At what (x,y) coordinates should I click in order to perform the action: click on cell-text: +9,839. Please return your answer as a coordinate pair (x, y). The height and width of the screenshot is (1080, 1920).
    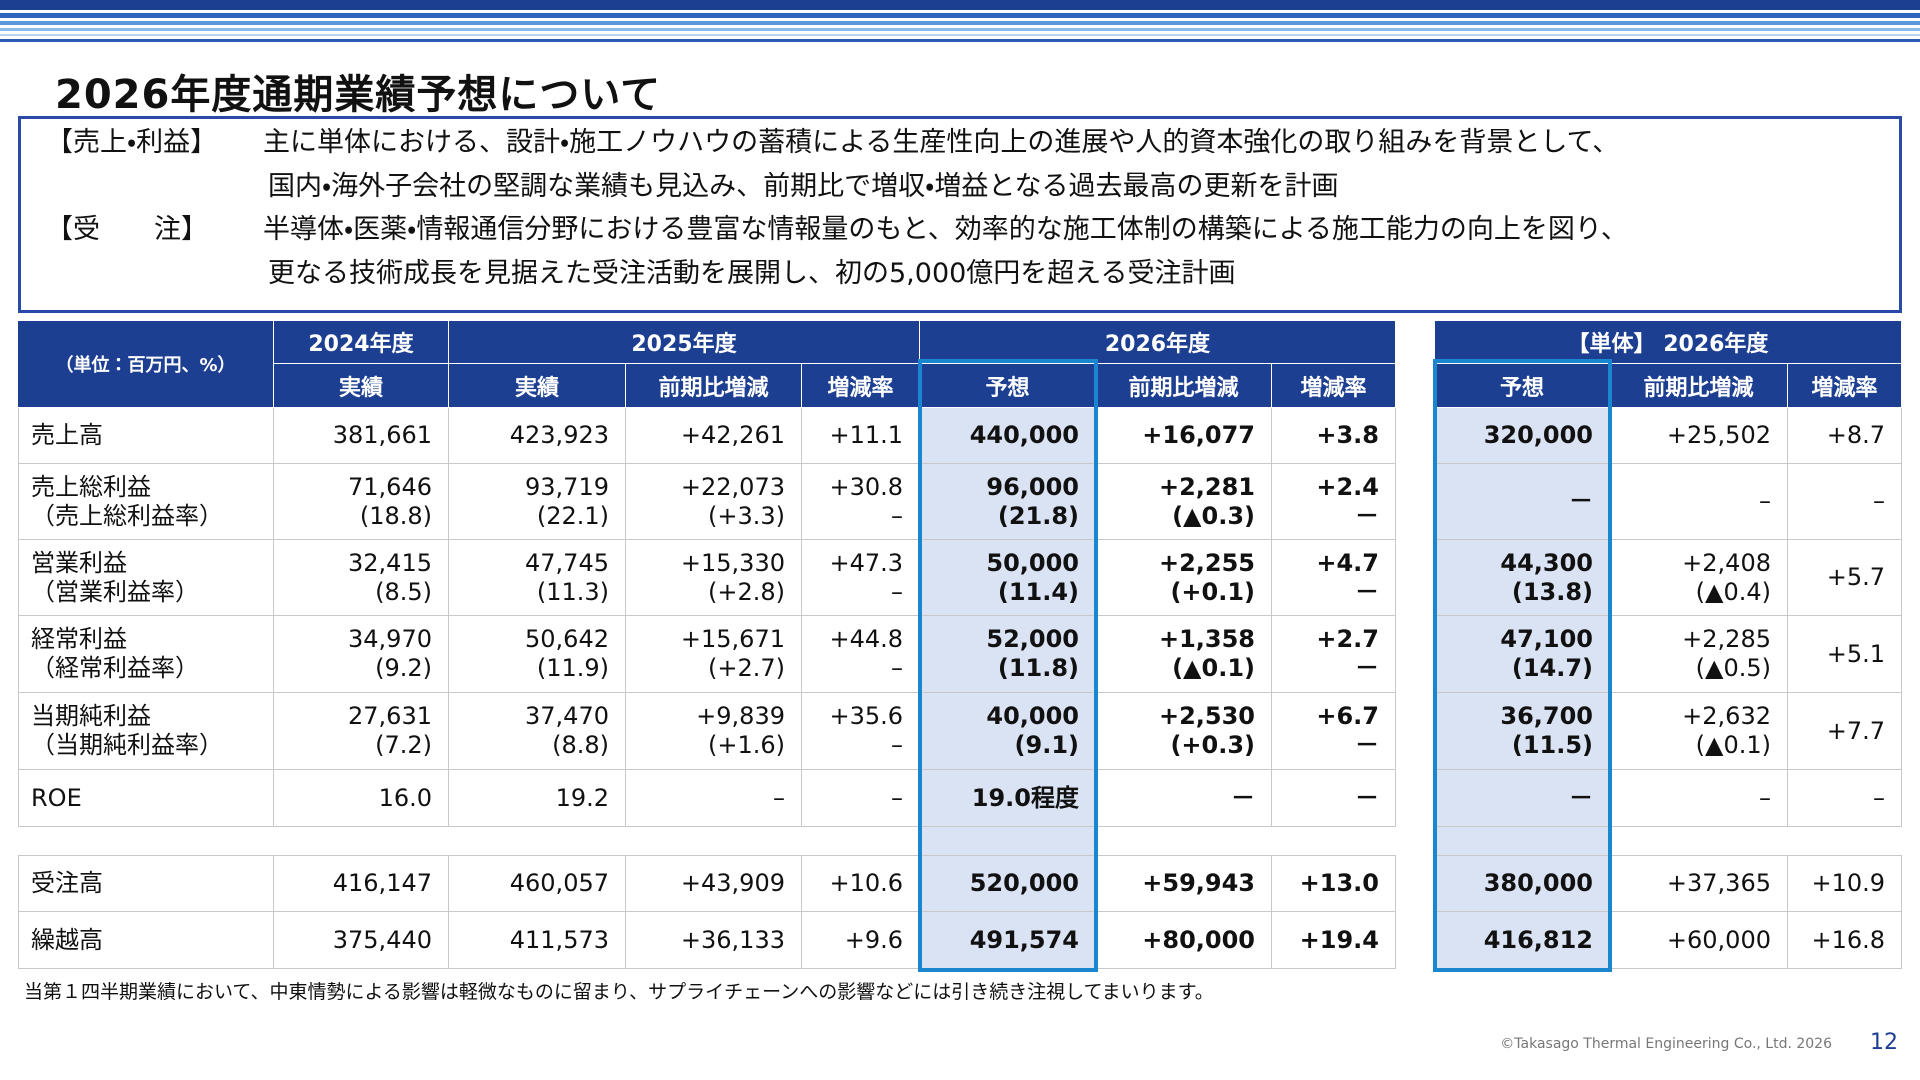
    Looking at the image, I should click on (740, 716).